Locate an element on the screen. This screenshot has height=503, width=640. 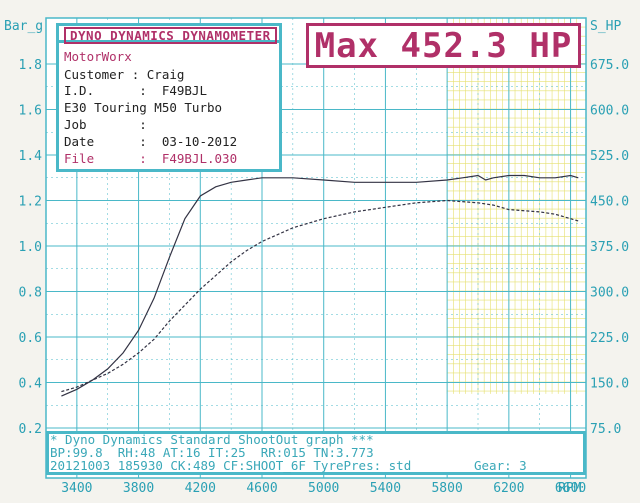
right-tick-label: 300.0 is located at coordinates (609, 293).